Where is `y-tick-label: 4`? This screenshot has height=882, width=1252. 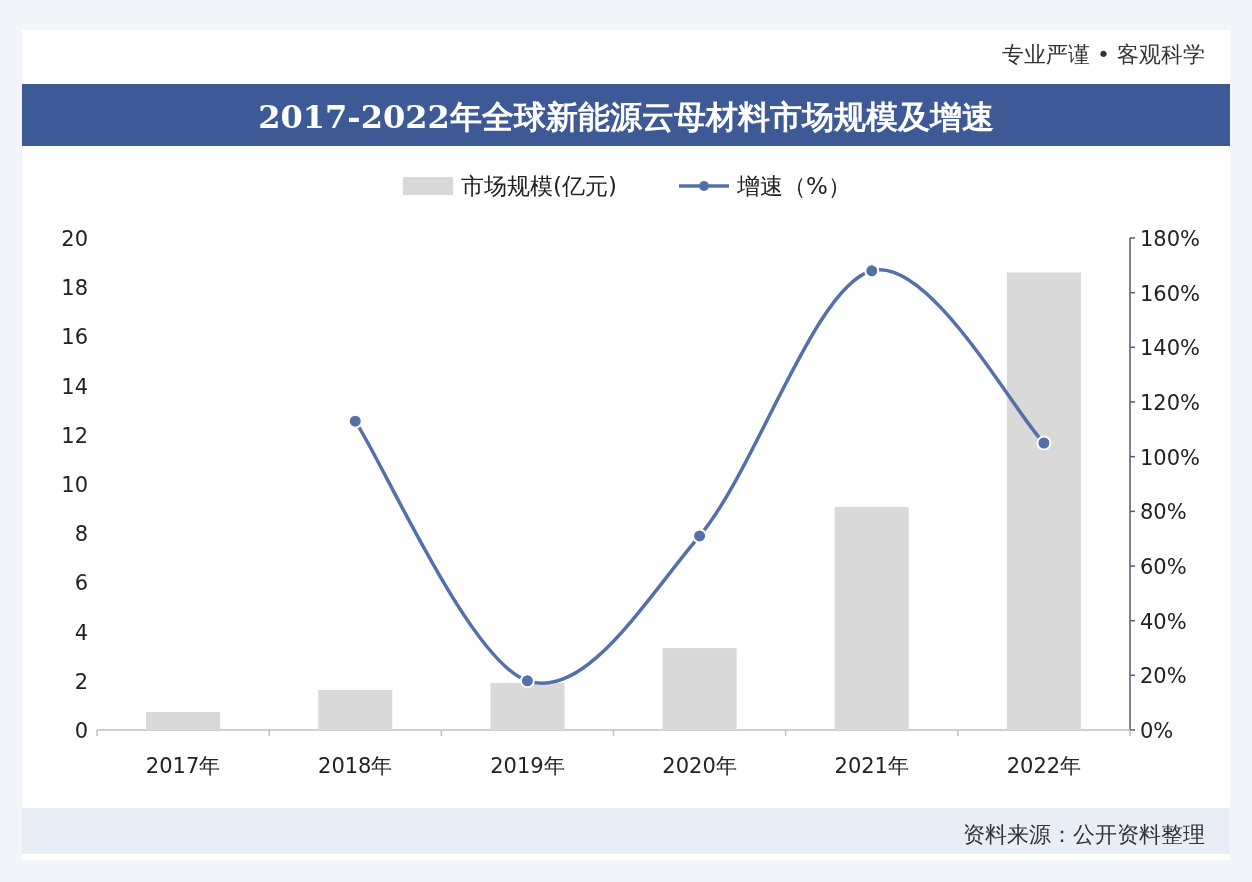
y-tick-label: 4 is located at coordinates (81, 632).